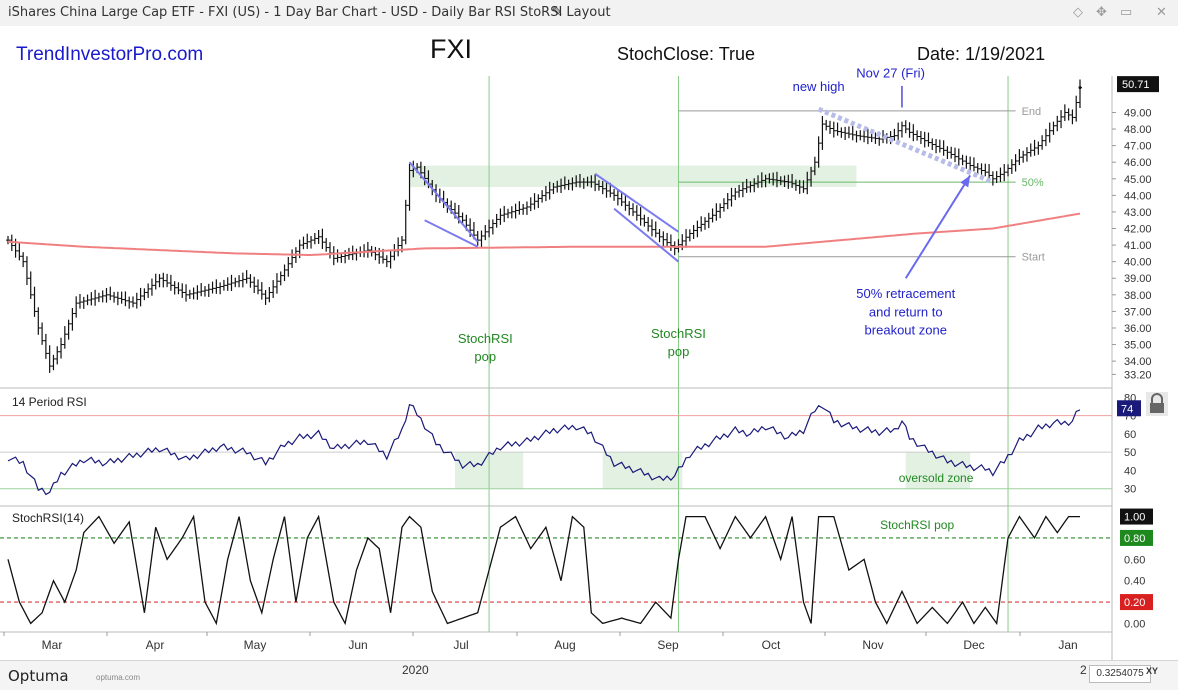 The image size is (1178, 690). Describe the element at coordinates (1138, 346) in the screenshot. I see `price-axis-label: 35.00` at that location.